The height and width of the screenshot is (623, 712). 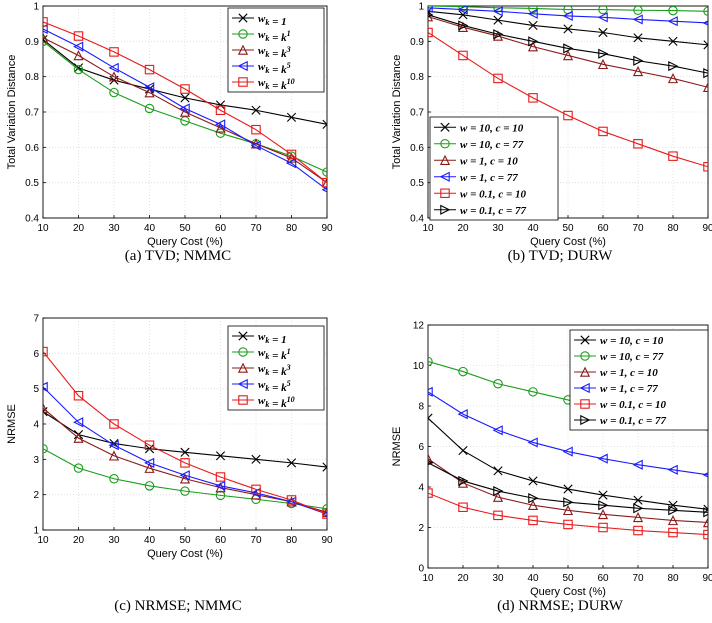 I want to click on legend-label: w = 10, c = 77, so click(x=492, y=145).